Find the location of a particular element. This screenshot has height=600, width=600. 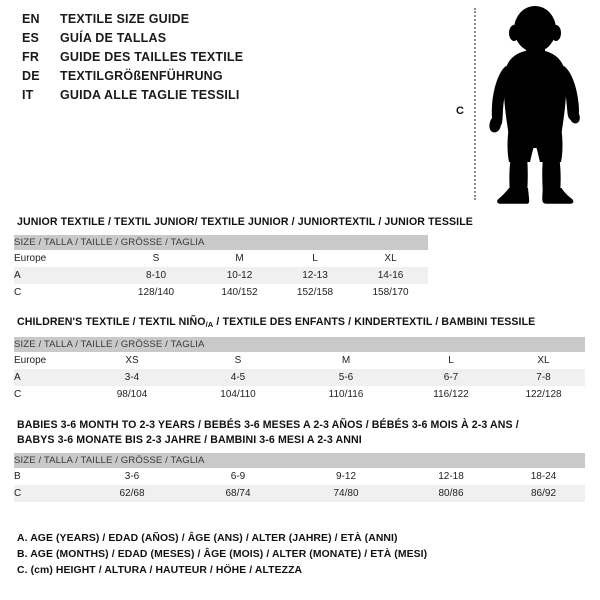

language-title: TEXTILE SIZE GUIDE is located at coordinates (125, 19).